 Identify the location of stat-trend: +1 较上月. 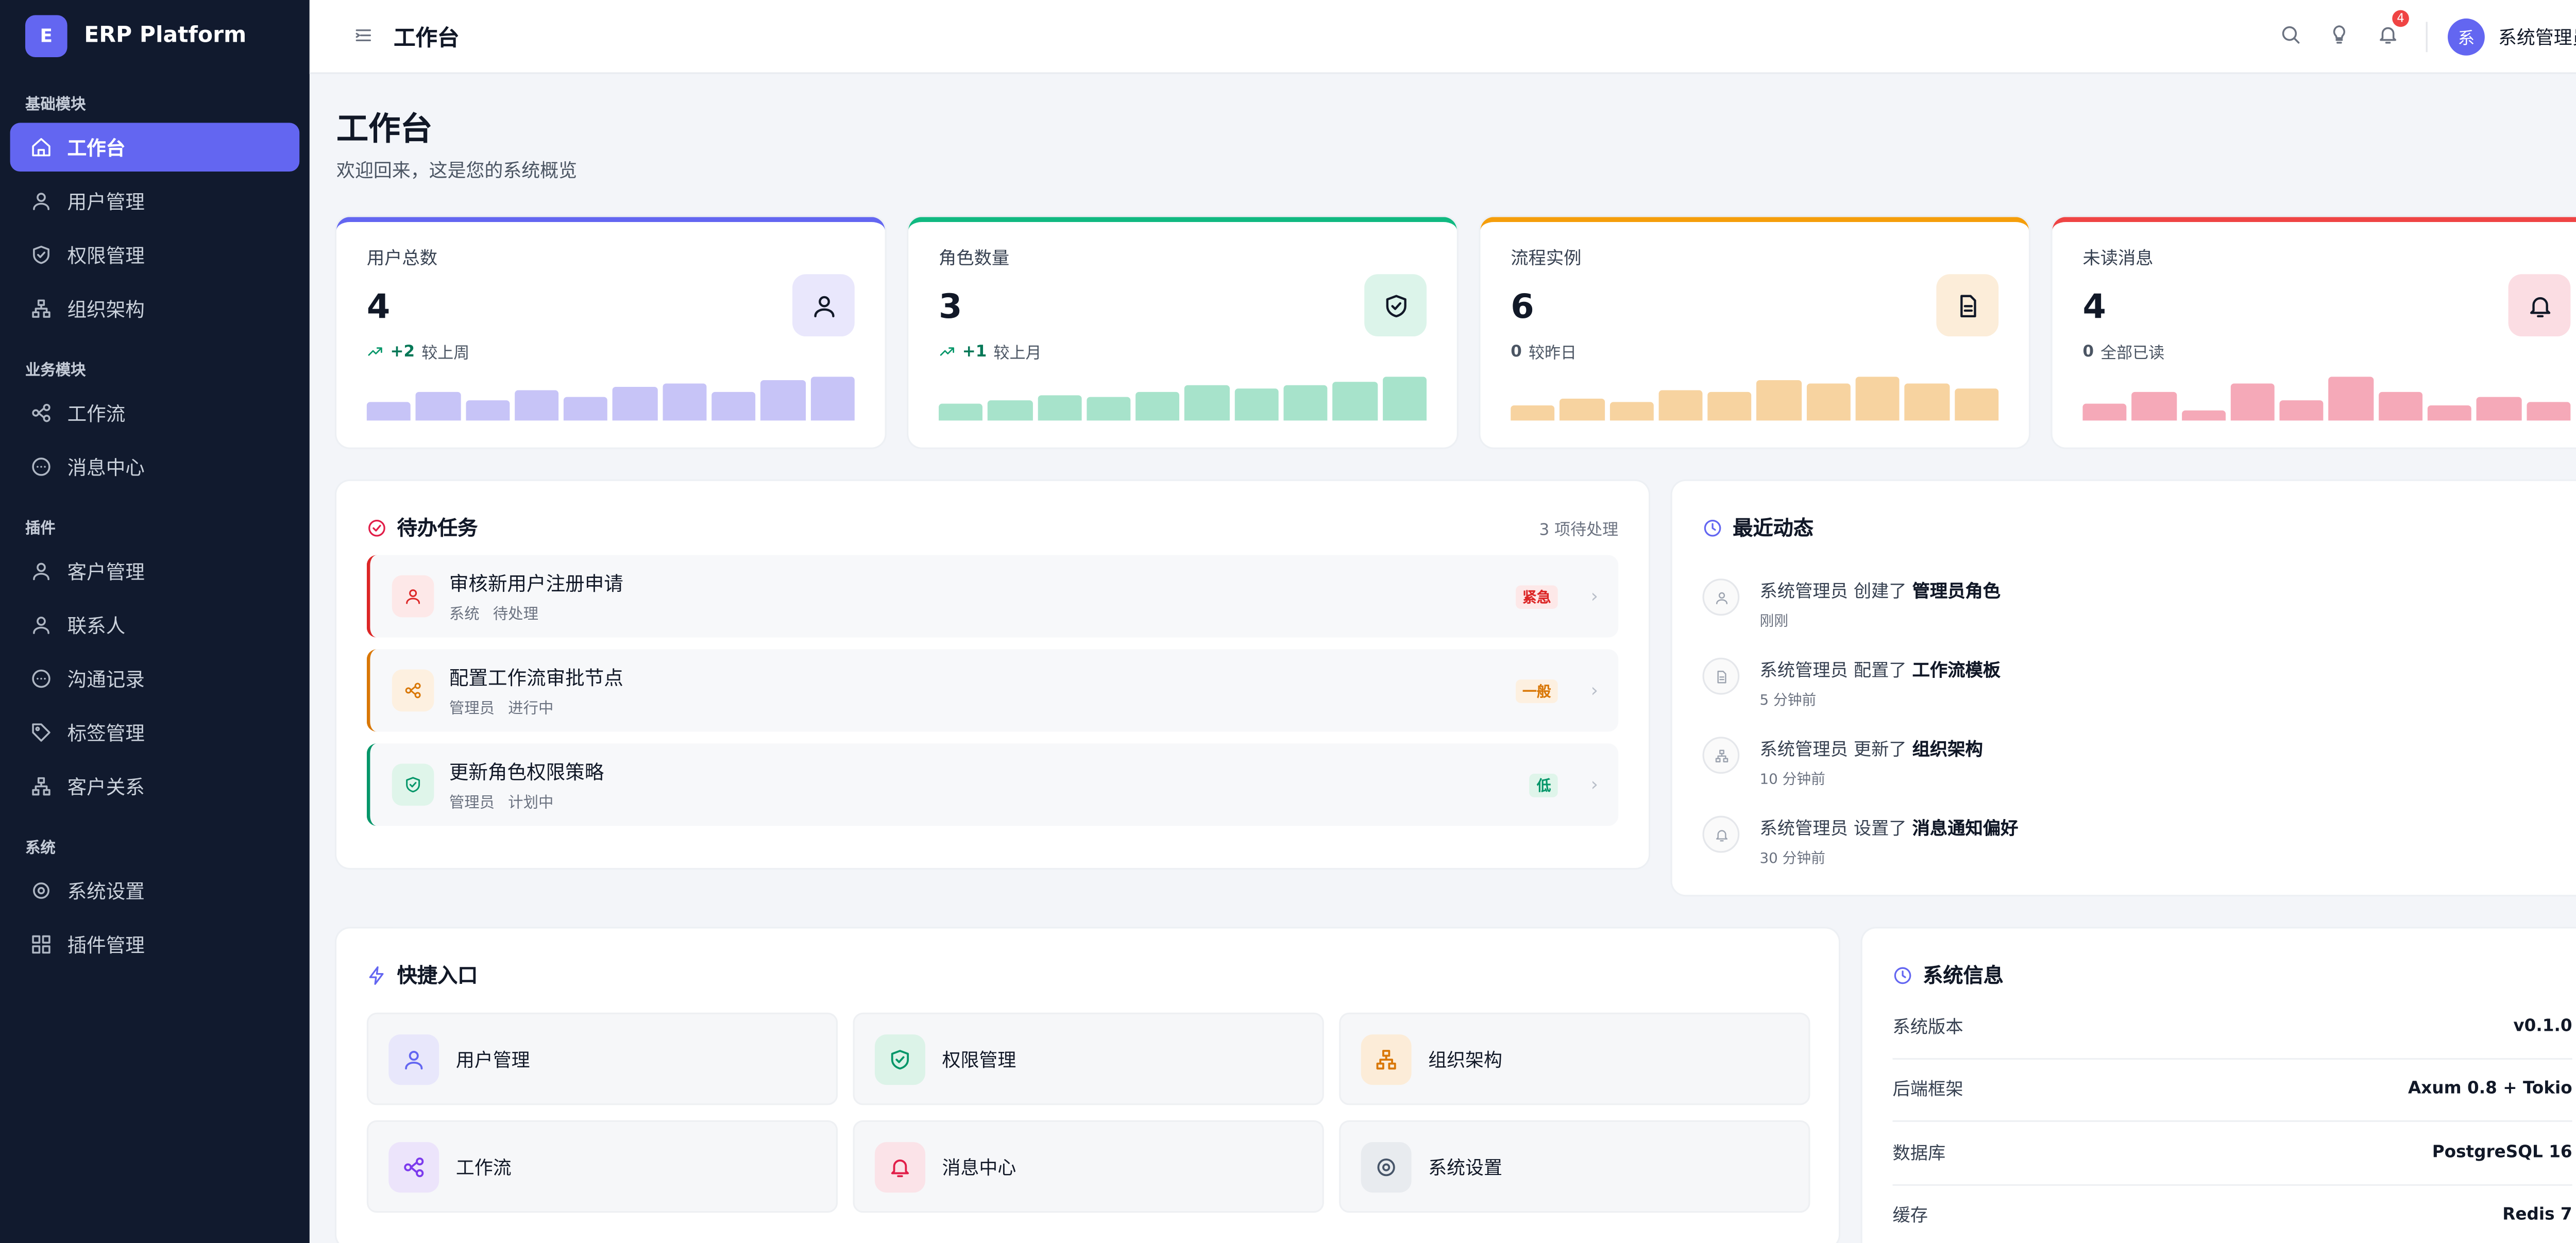
(1183, 351).